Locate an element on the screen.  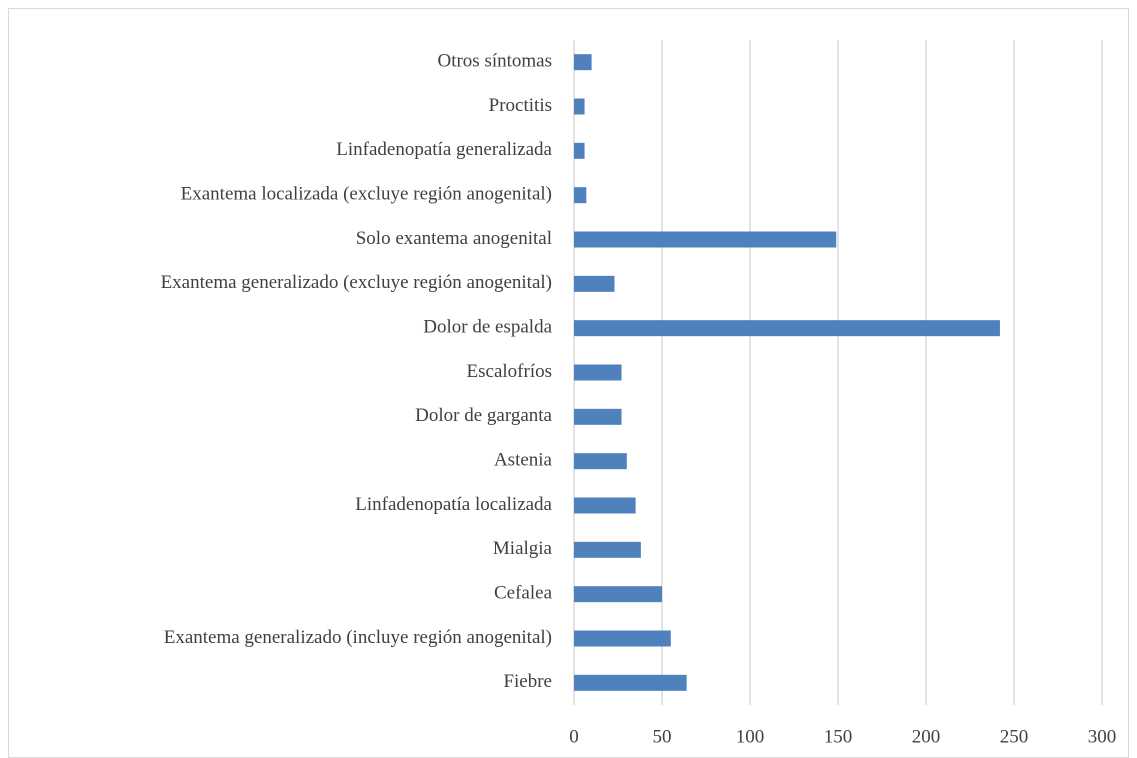
y-tick-label: Dolor de garganta is located at coordinates (483, 415).